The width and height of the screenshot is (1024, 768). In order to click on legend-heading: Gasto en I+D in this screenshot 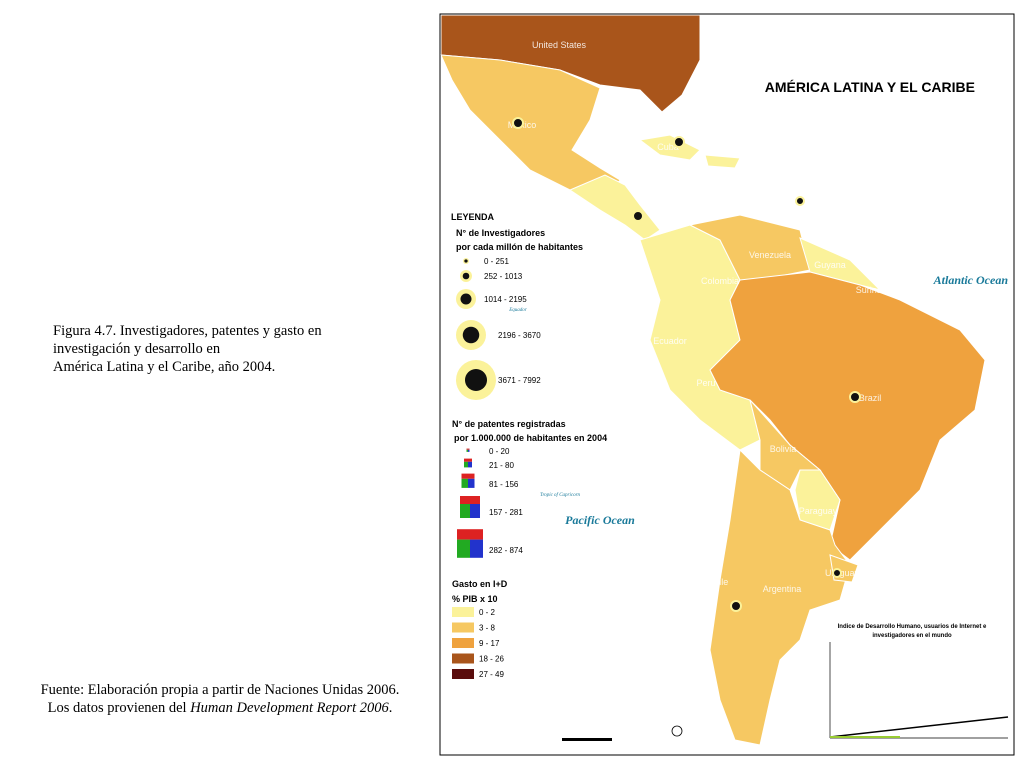, I will do `click(480, 584)`.